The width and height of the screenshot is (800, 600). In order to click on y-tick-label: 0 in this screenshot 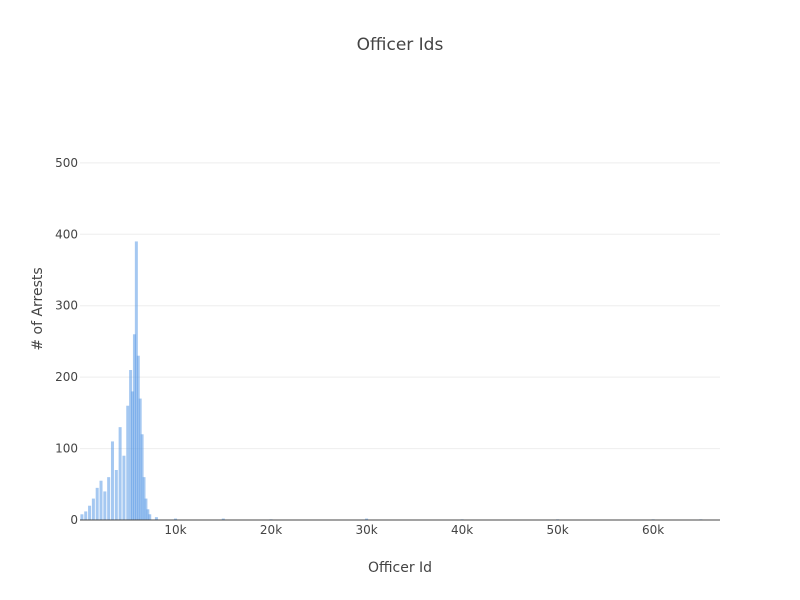, I will do `click(74, 520)`.